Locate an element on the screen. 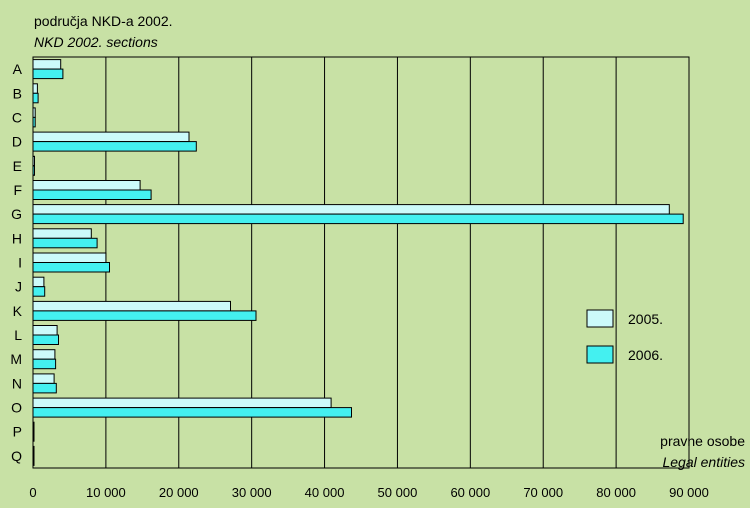 This screenshot has width=750, height=508. bar-I-2006 is located at coordinates (71, 267).